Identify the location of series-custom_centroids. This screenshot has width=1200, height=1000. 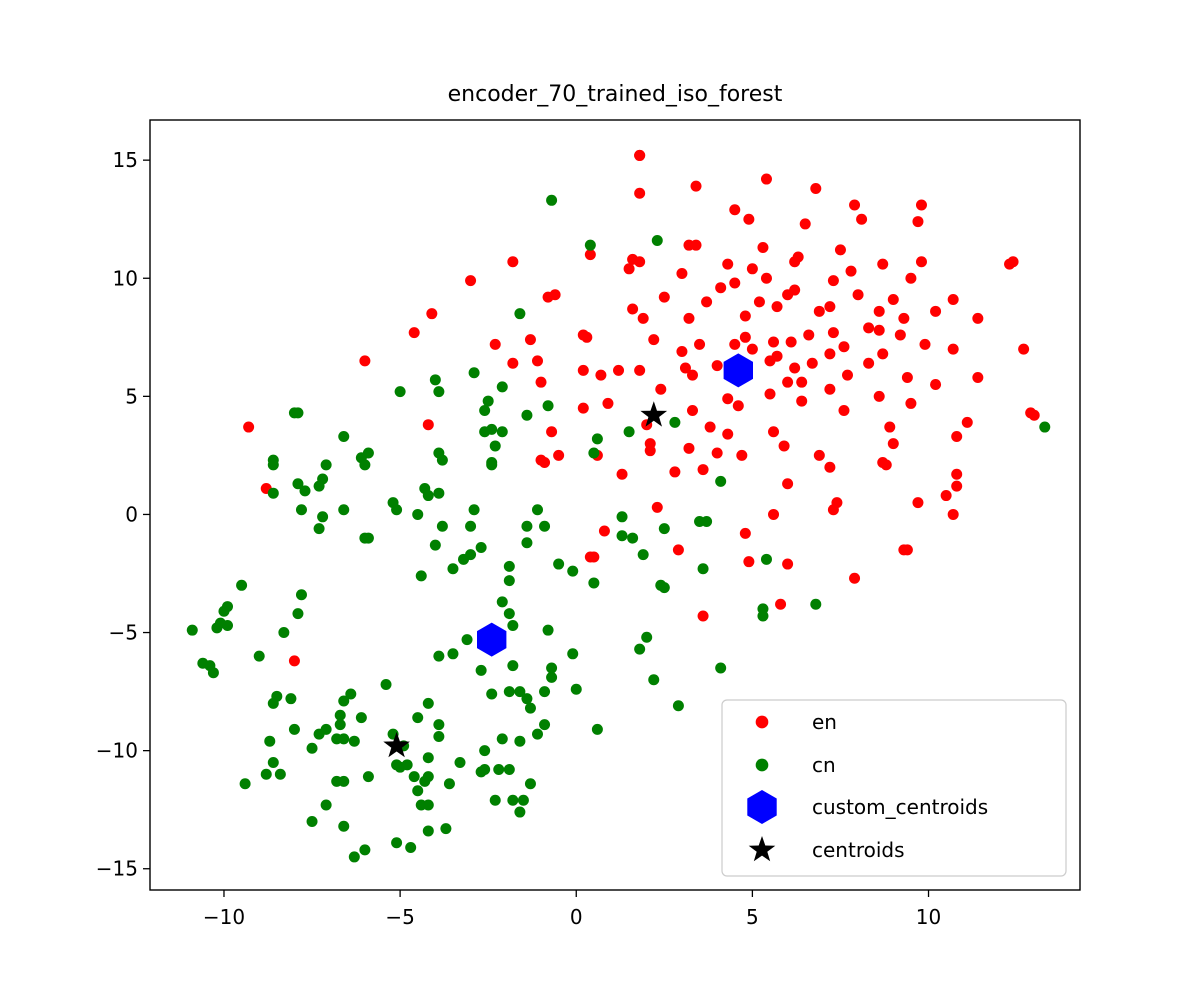
(615, 505).